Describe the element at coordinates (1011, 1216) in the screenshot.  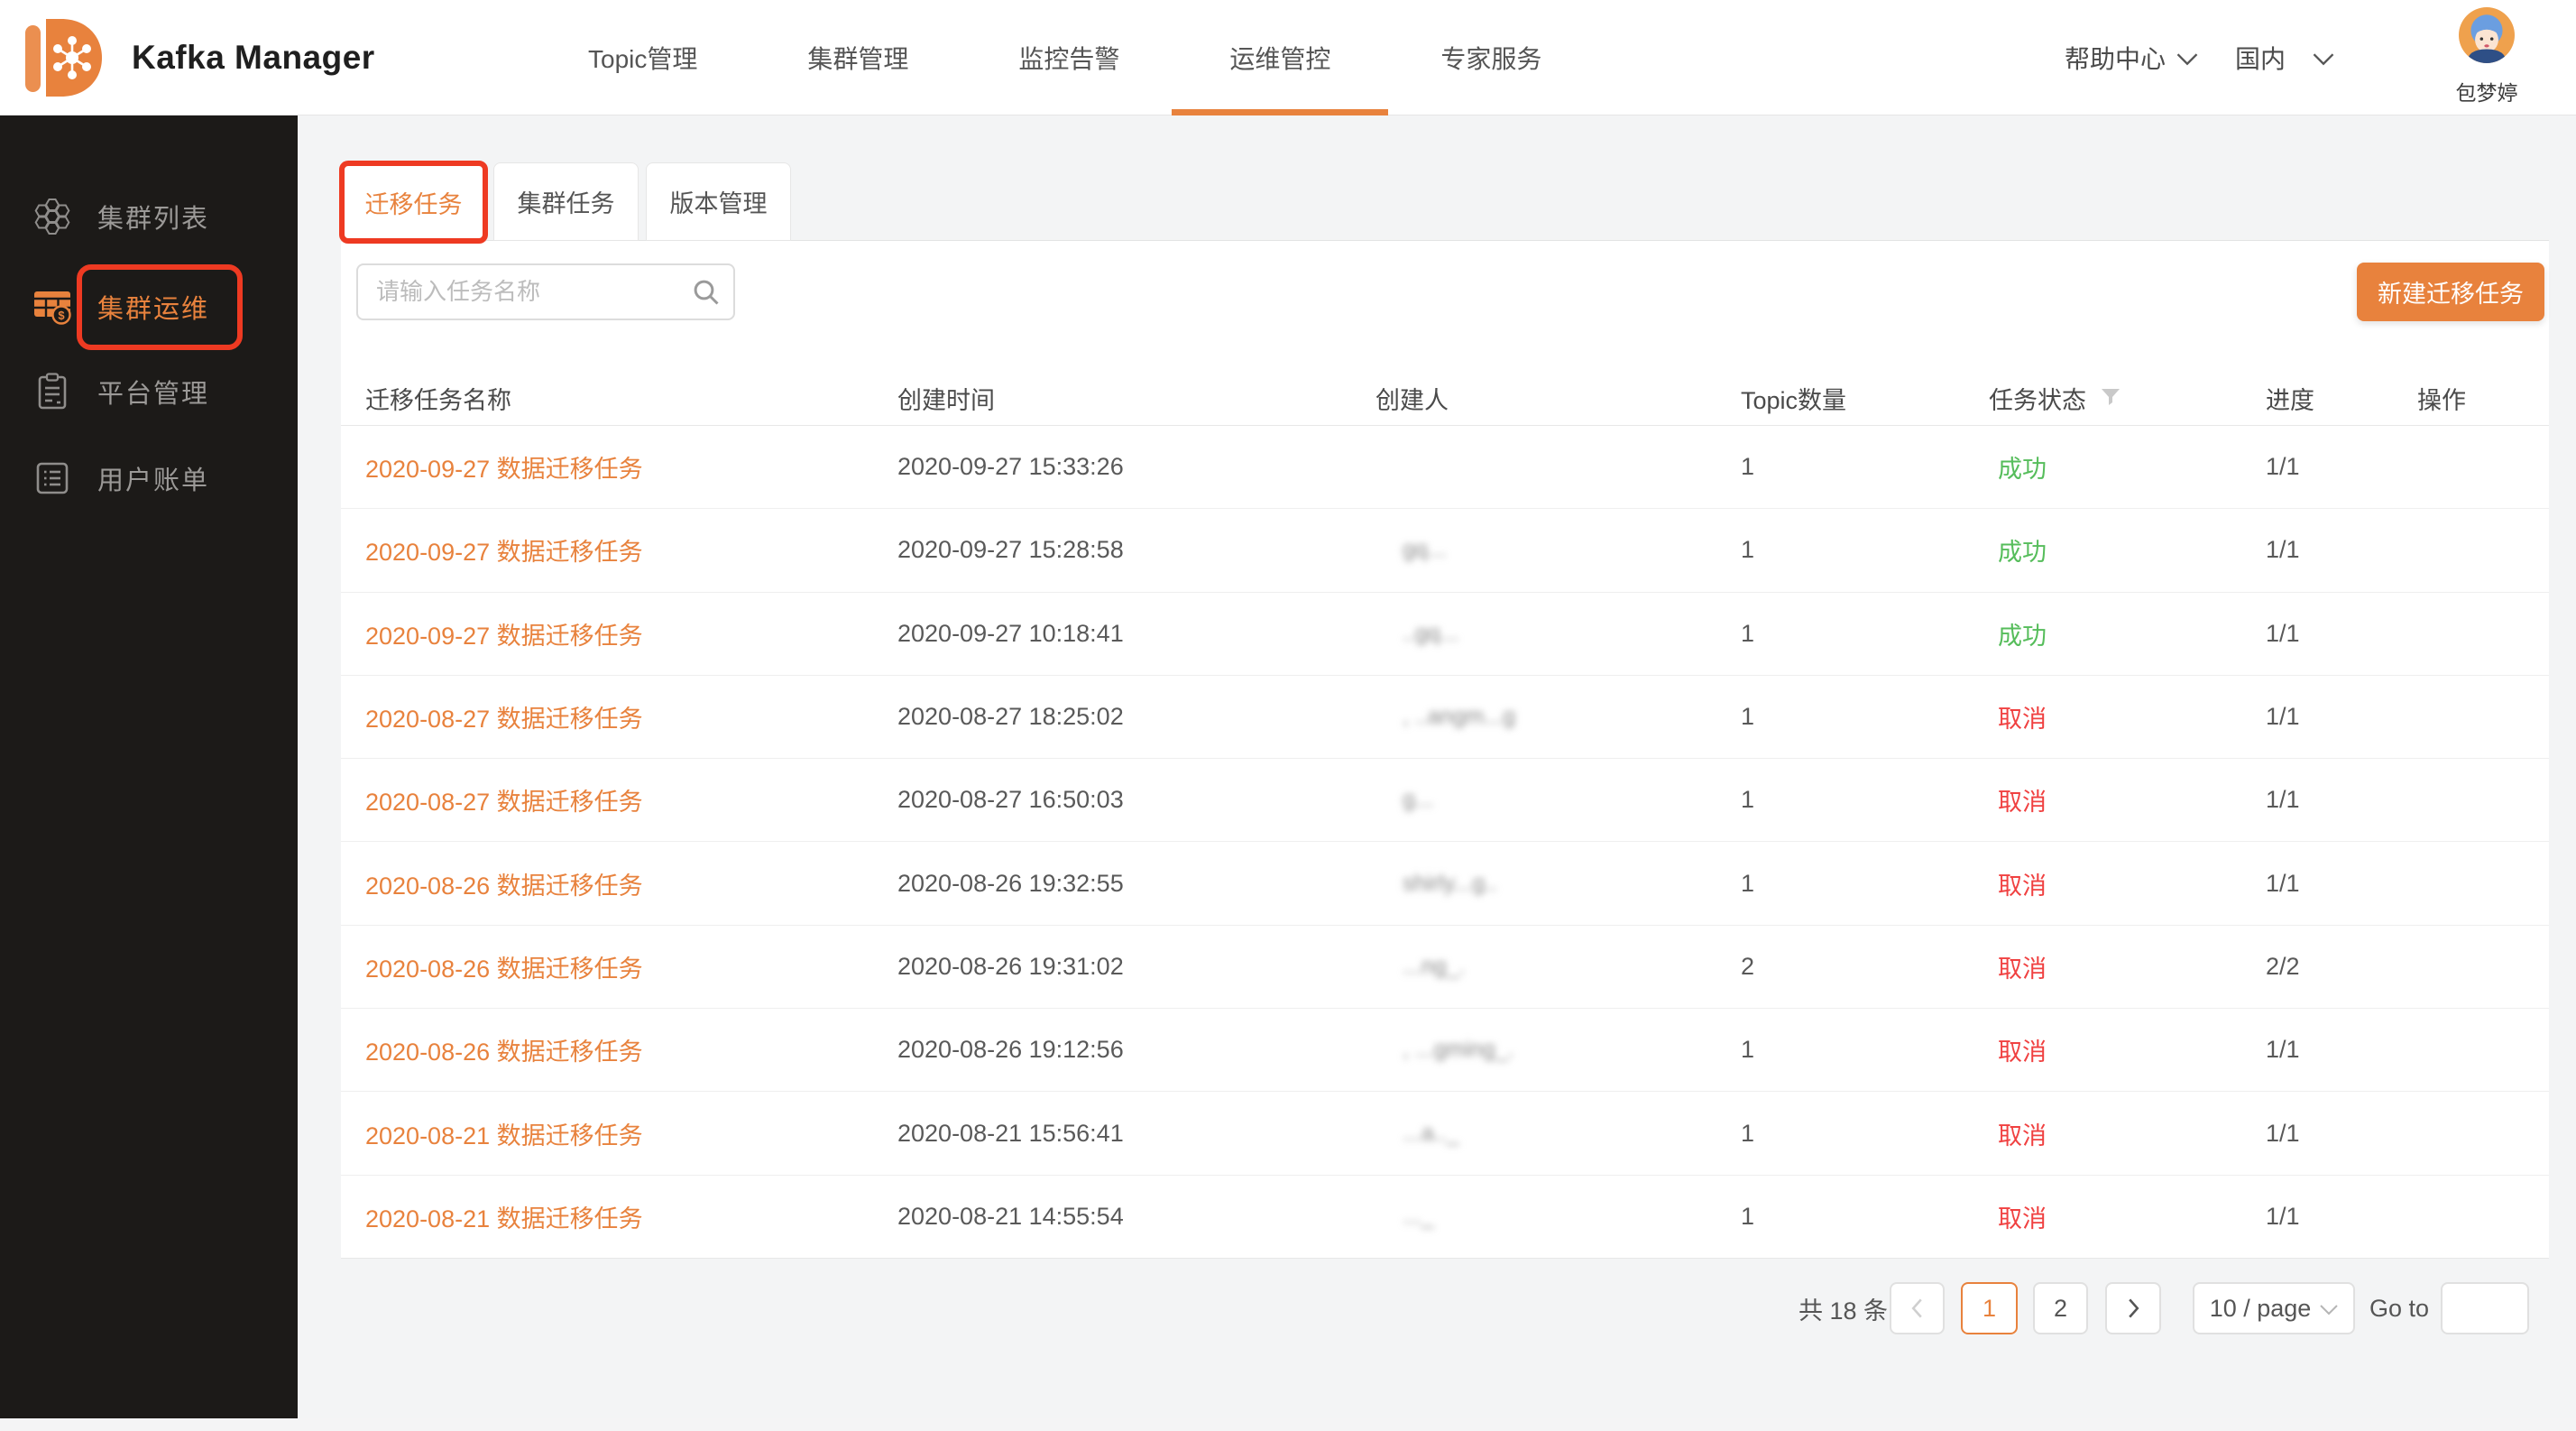
I see `task-created-time: 2020-08-21 14:55:54` at that location.